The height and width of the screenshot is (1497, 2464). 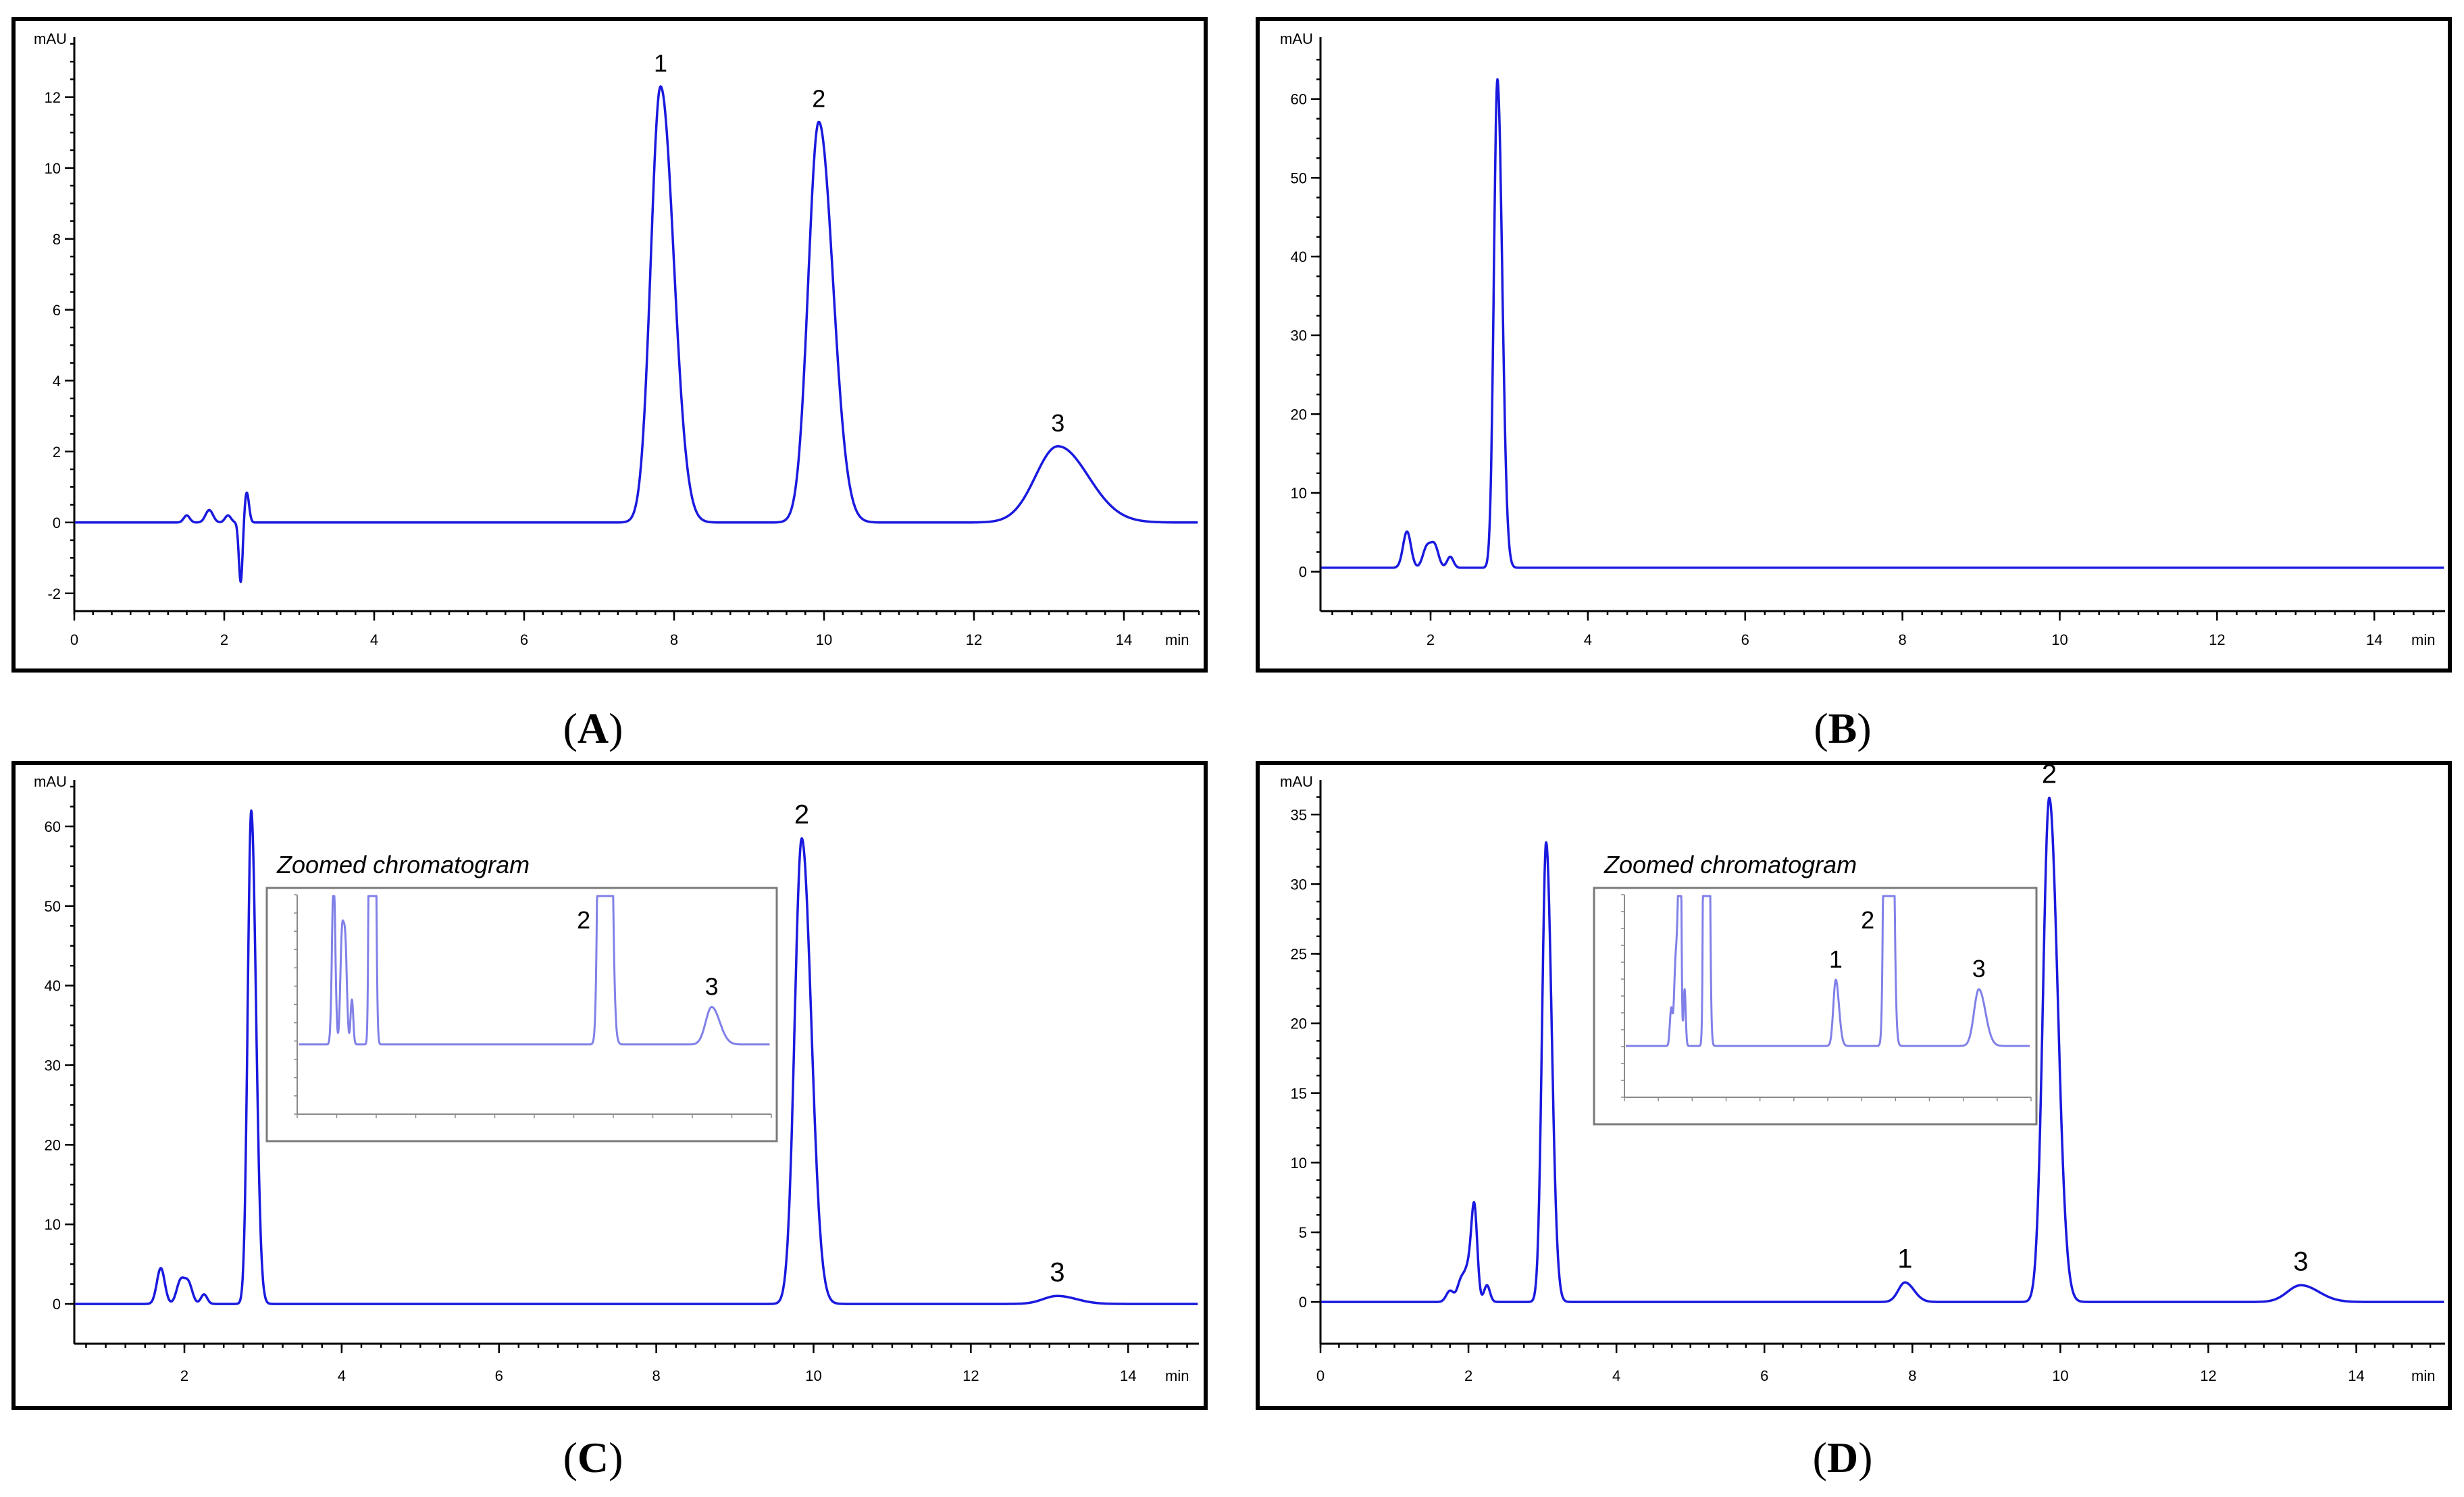 I want to click on caption-letter: A, so click(x=593, y=728).